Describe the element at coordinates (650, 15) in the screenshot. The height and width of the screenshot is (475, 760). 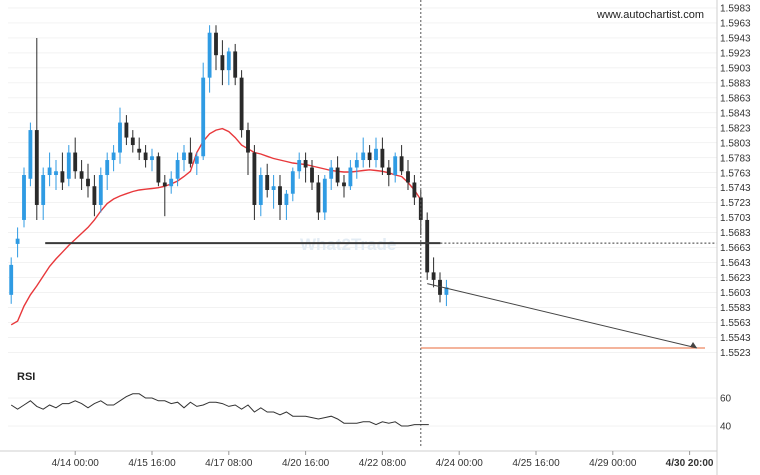
I see `watermark-url: www.autochartist.com` at that location.